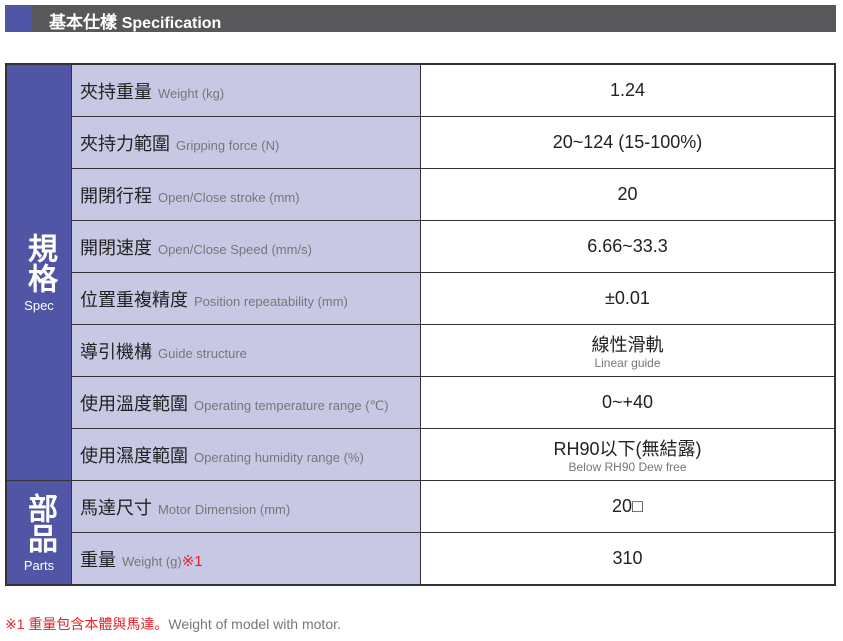  Describe the element at coordinates (191, 93) in the screenshot. I see `label-en: Weight (kg)` at that location.